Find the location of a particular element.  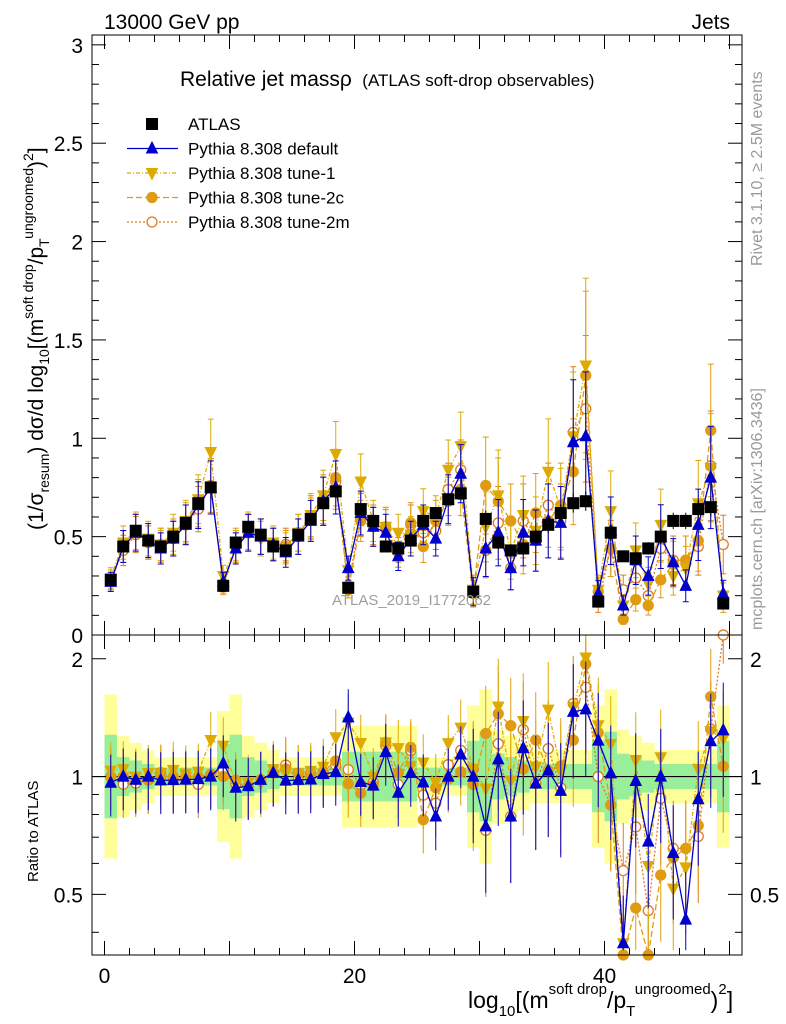

rivet-version-label: Rivet 3.1.10, ≥ 2.5M events is located at coordinates (757, 168).